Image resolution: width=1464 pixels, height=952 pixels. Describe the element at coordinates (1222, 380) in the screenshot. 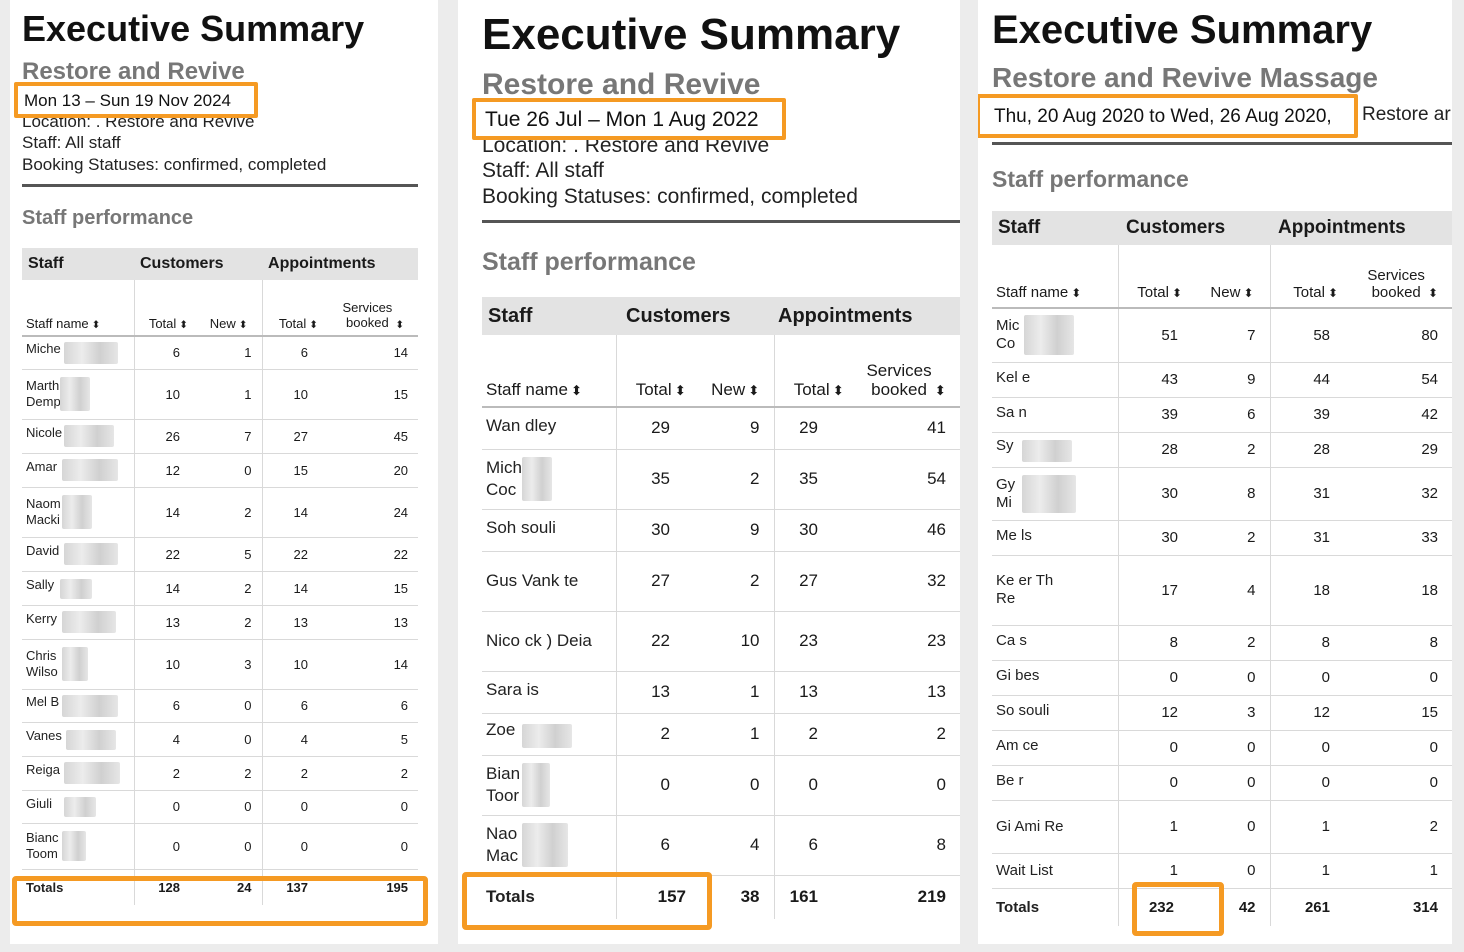

I see `table-row: Kel e 43 9 44 54` at that location.